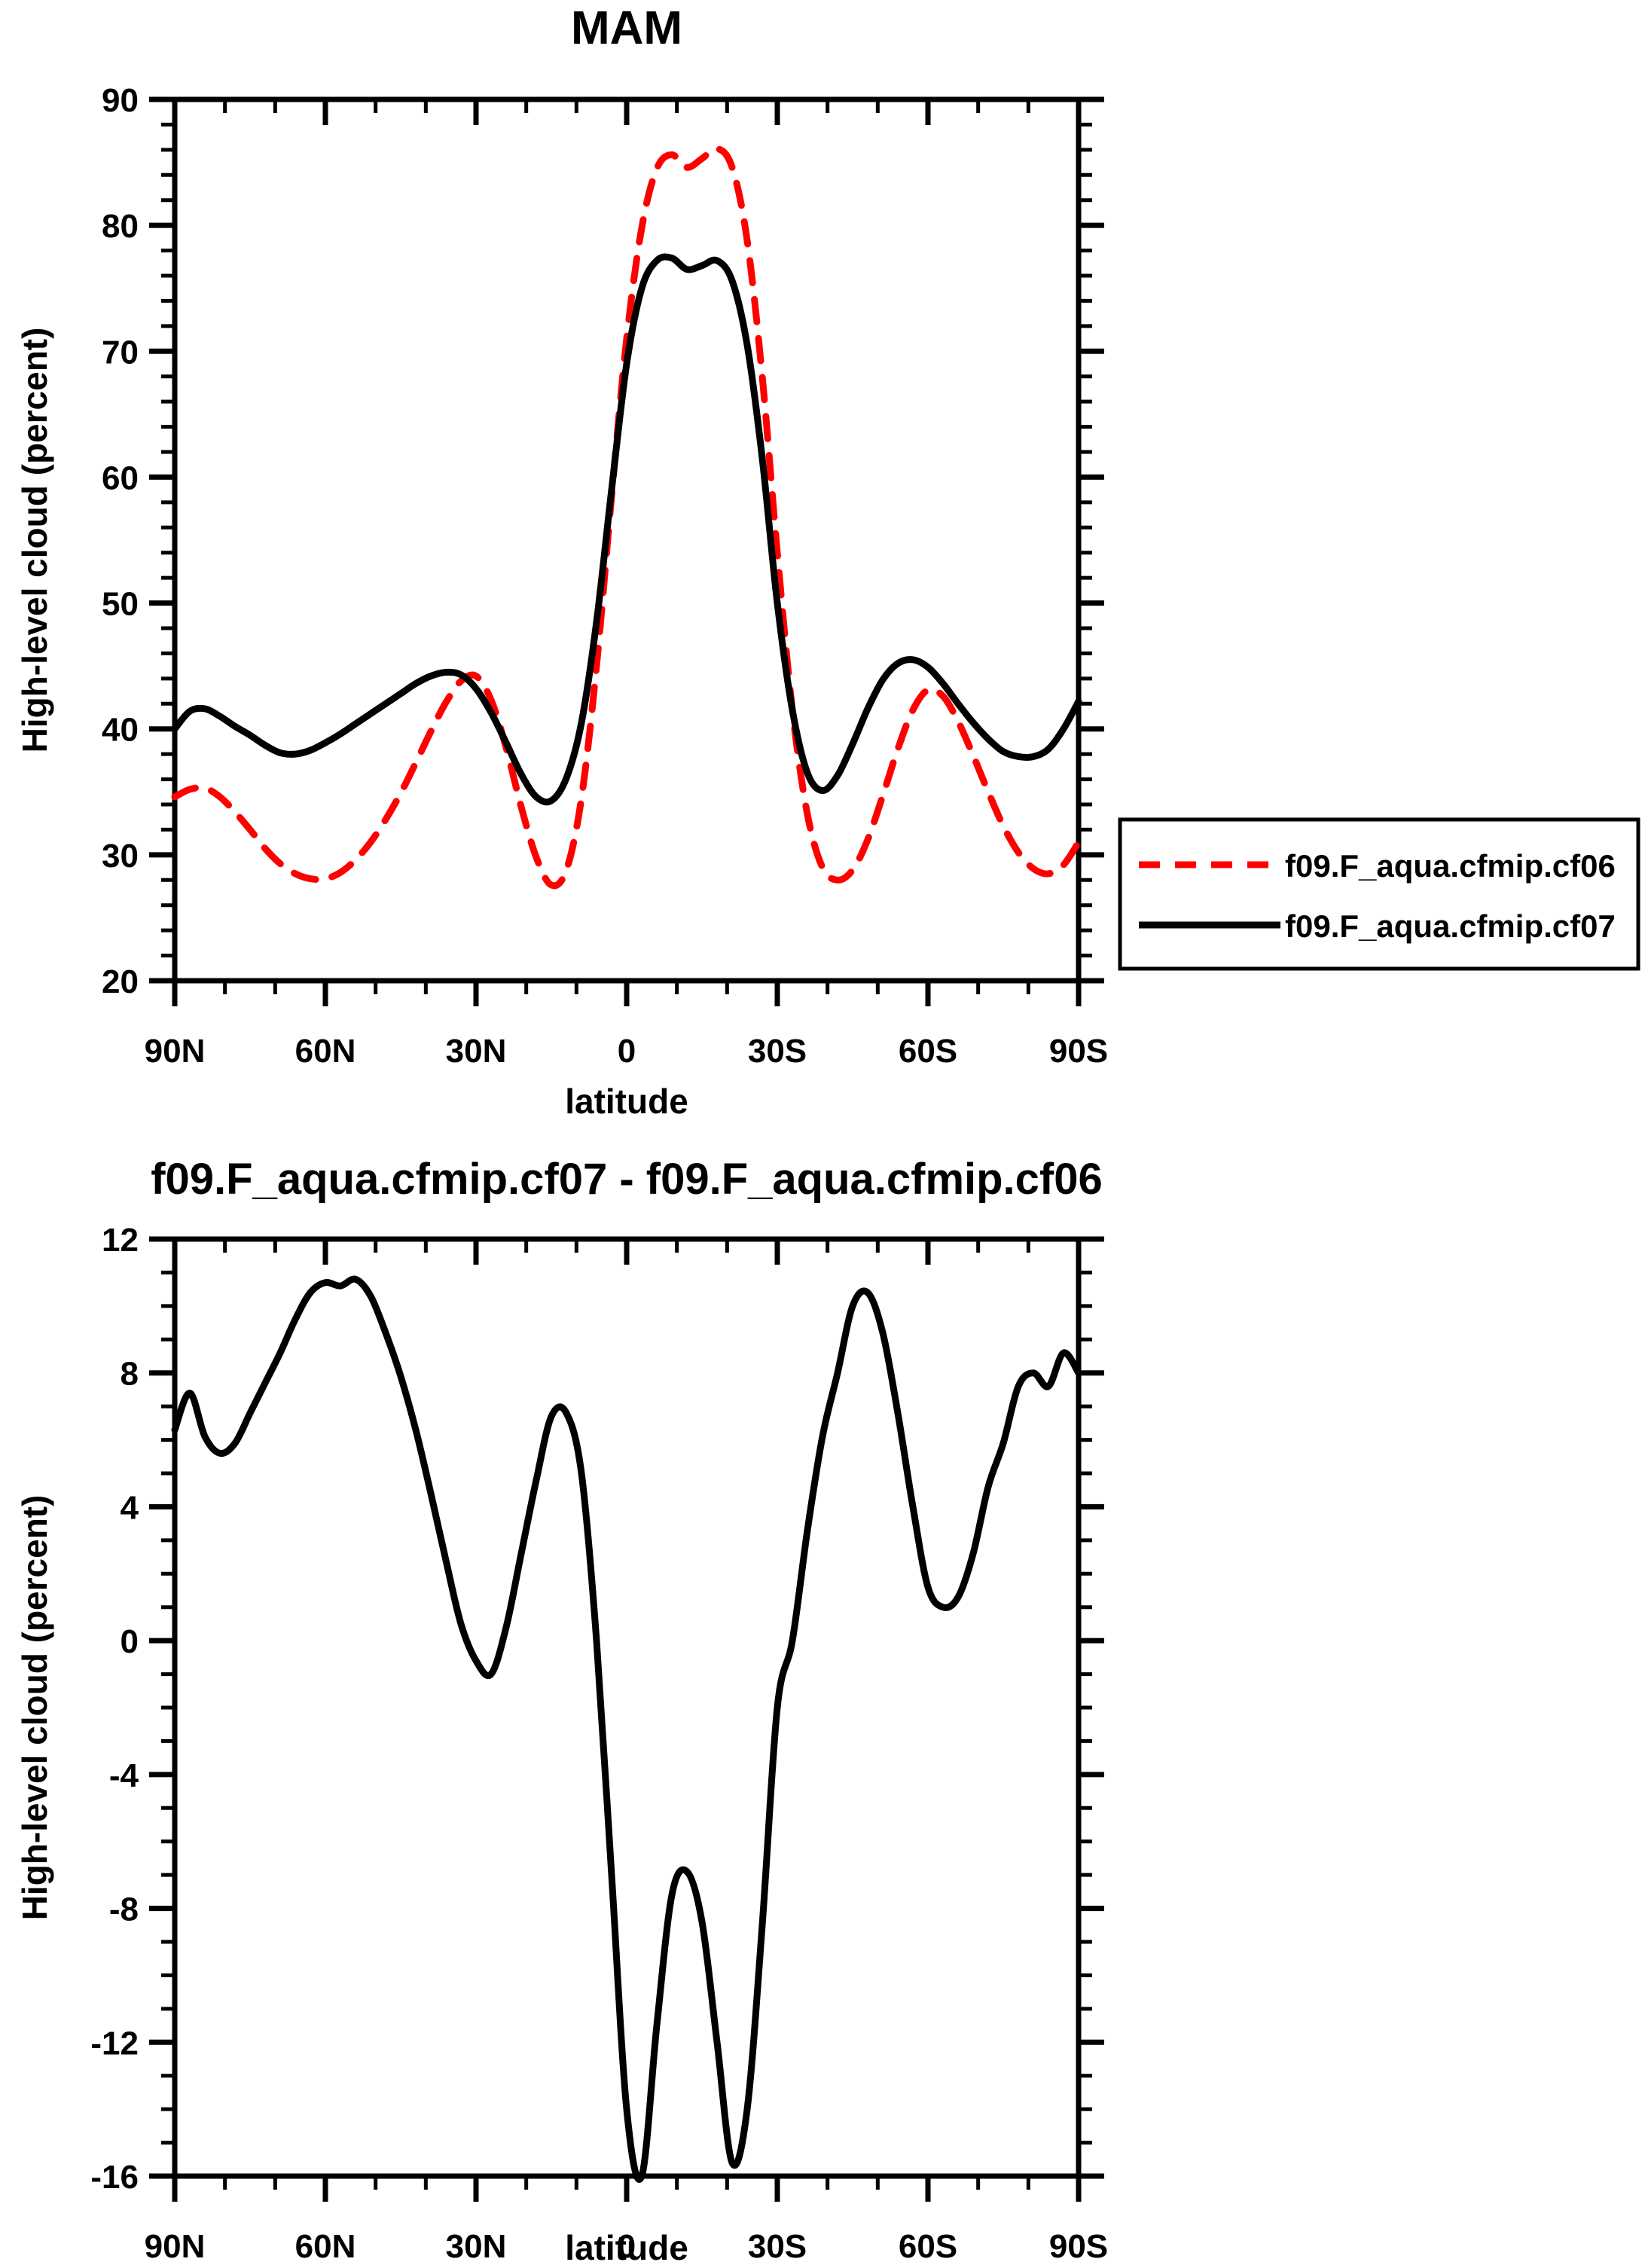 This screenshot has width=1645, height=2268. What do you see at coordinates (1450, 926) in the screenshot?
I see `legend-label-2: f09.F_aqua.cfmip.cf07` at bounding box center [1450, 926].